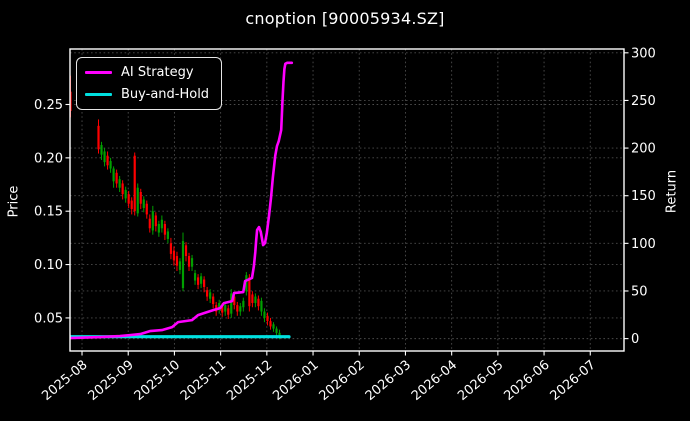 The height and width of the screenshot is (421, 690). Describe the element at coordinates (111, 381) in the screenshot. I see `x-tick-label: 2025-09` at that location.